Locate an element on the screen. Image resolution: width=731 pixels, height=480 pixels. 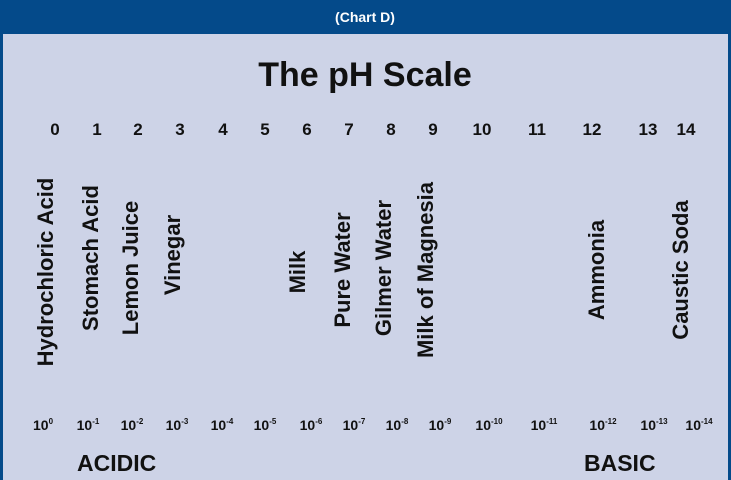
scale-number: 5 is located at coordinates (264, 129).